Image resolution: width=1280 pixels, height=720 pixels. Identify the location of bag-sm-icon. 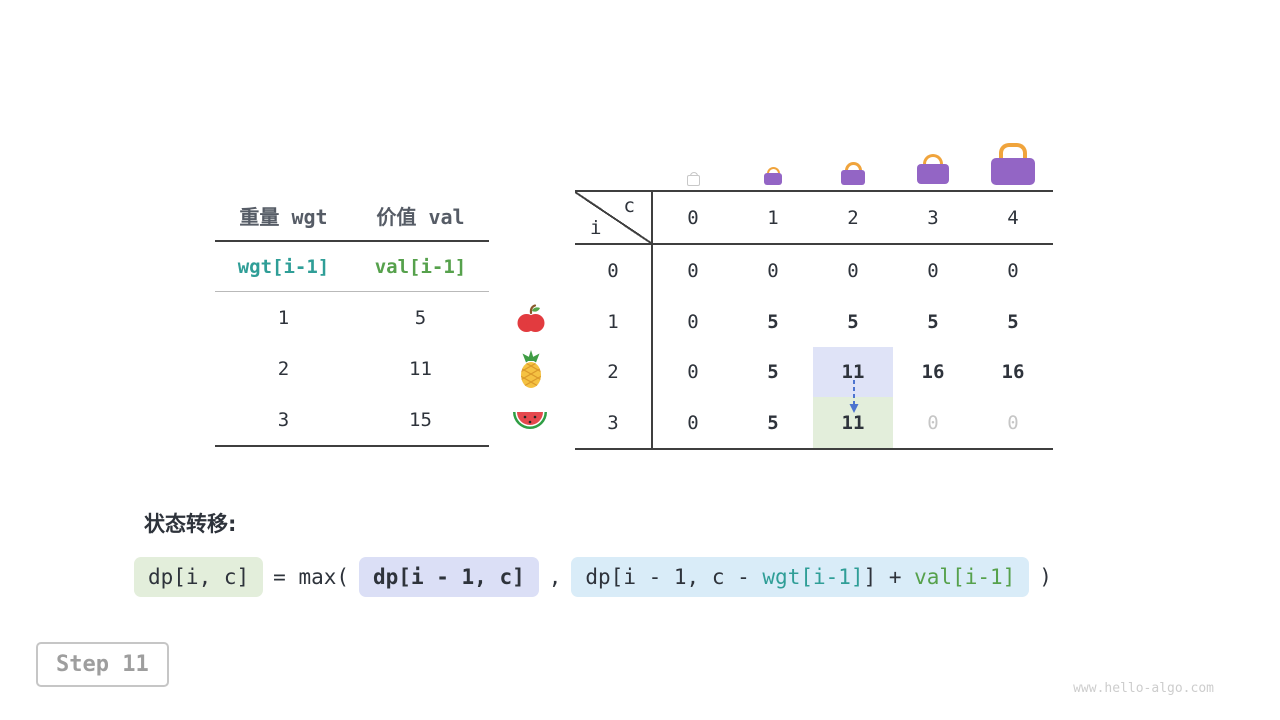
(853, 173).